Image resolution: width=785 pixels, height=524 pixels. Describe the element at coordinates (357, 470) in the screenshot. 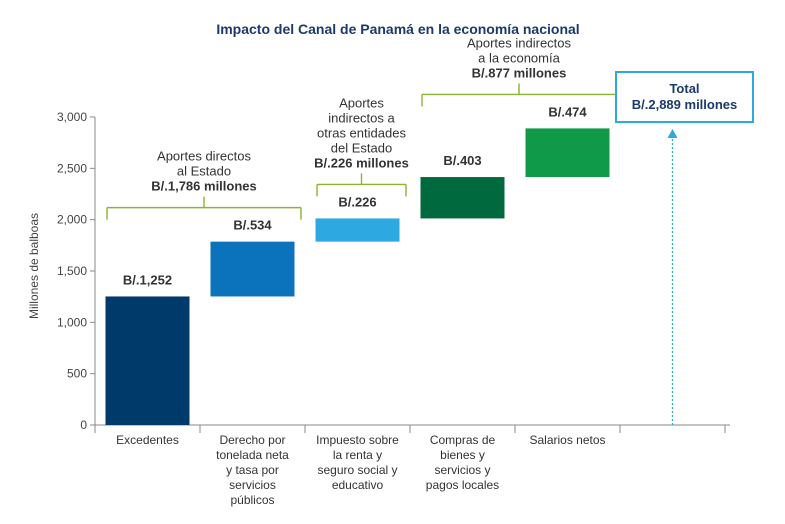

I see `category-label: seguro social y` at that location.